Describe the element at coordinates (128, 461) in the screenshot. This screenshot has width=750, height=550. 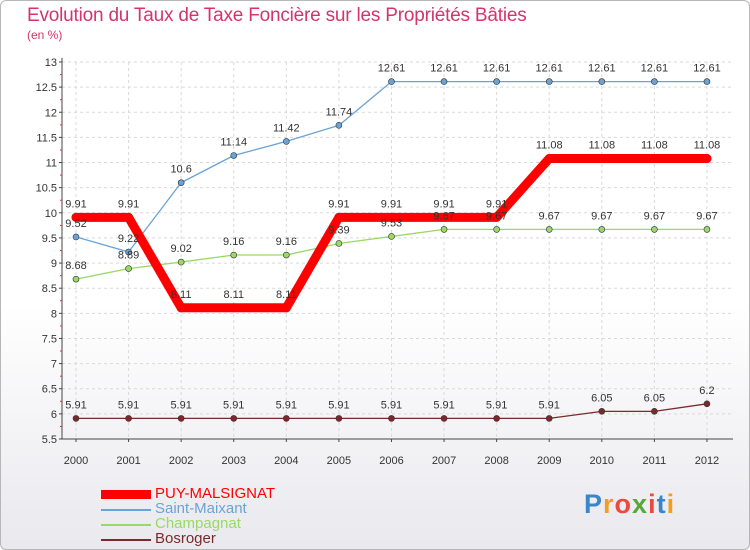
I see `x-tick-label: 2001` at that location.